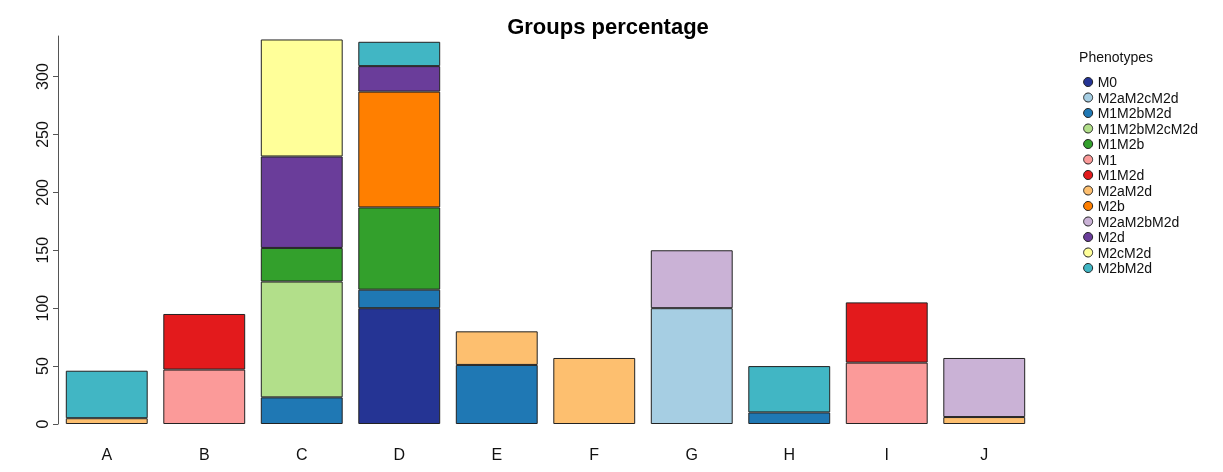 Image resolution: width=1223 pixels, height=472 pixels. I want to click on x-tick-label: E, so click(497, 454).